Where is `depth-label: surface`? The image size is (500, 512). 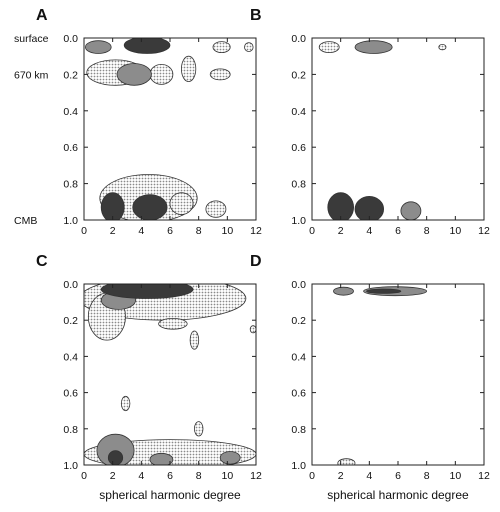
depth-label: surface is located at coordinates (31, 39).